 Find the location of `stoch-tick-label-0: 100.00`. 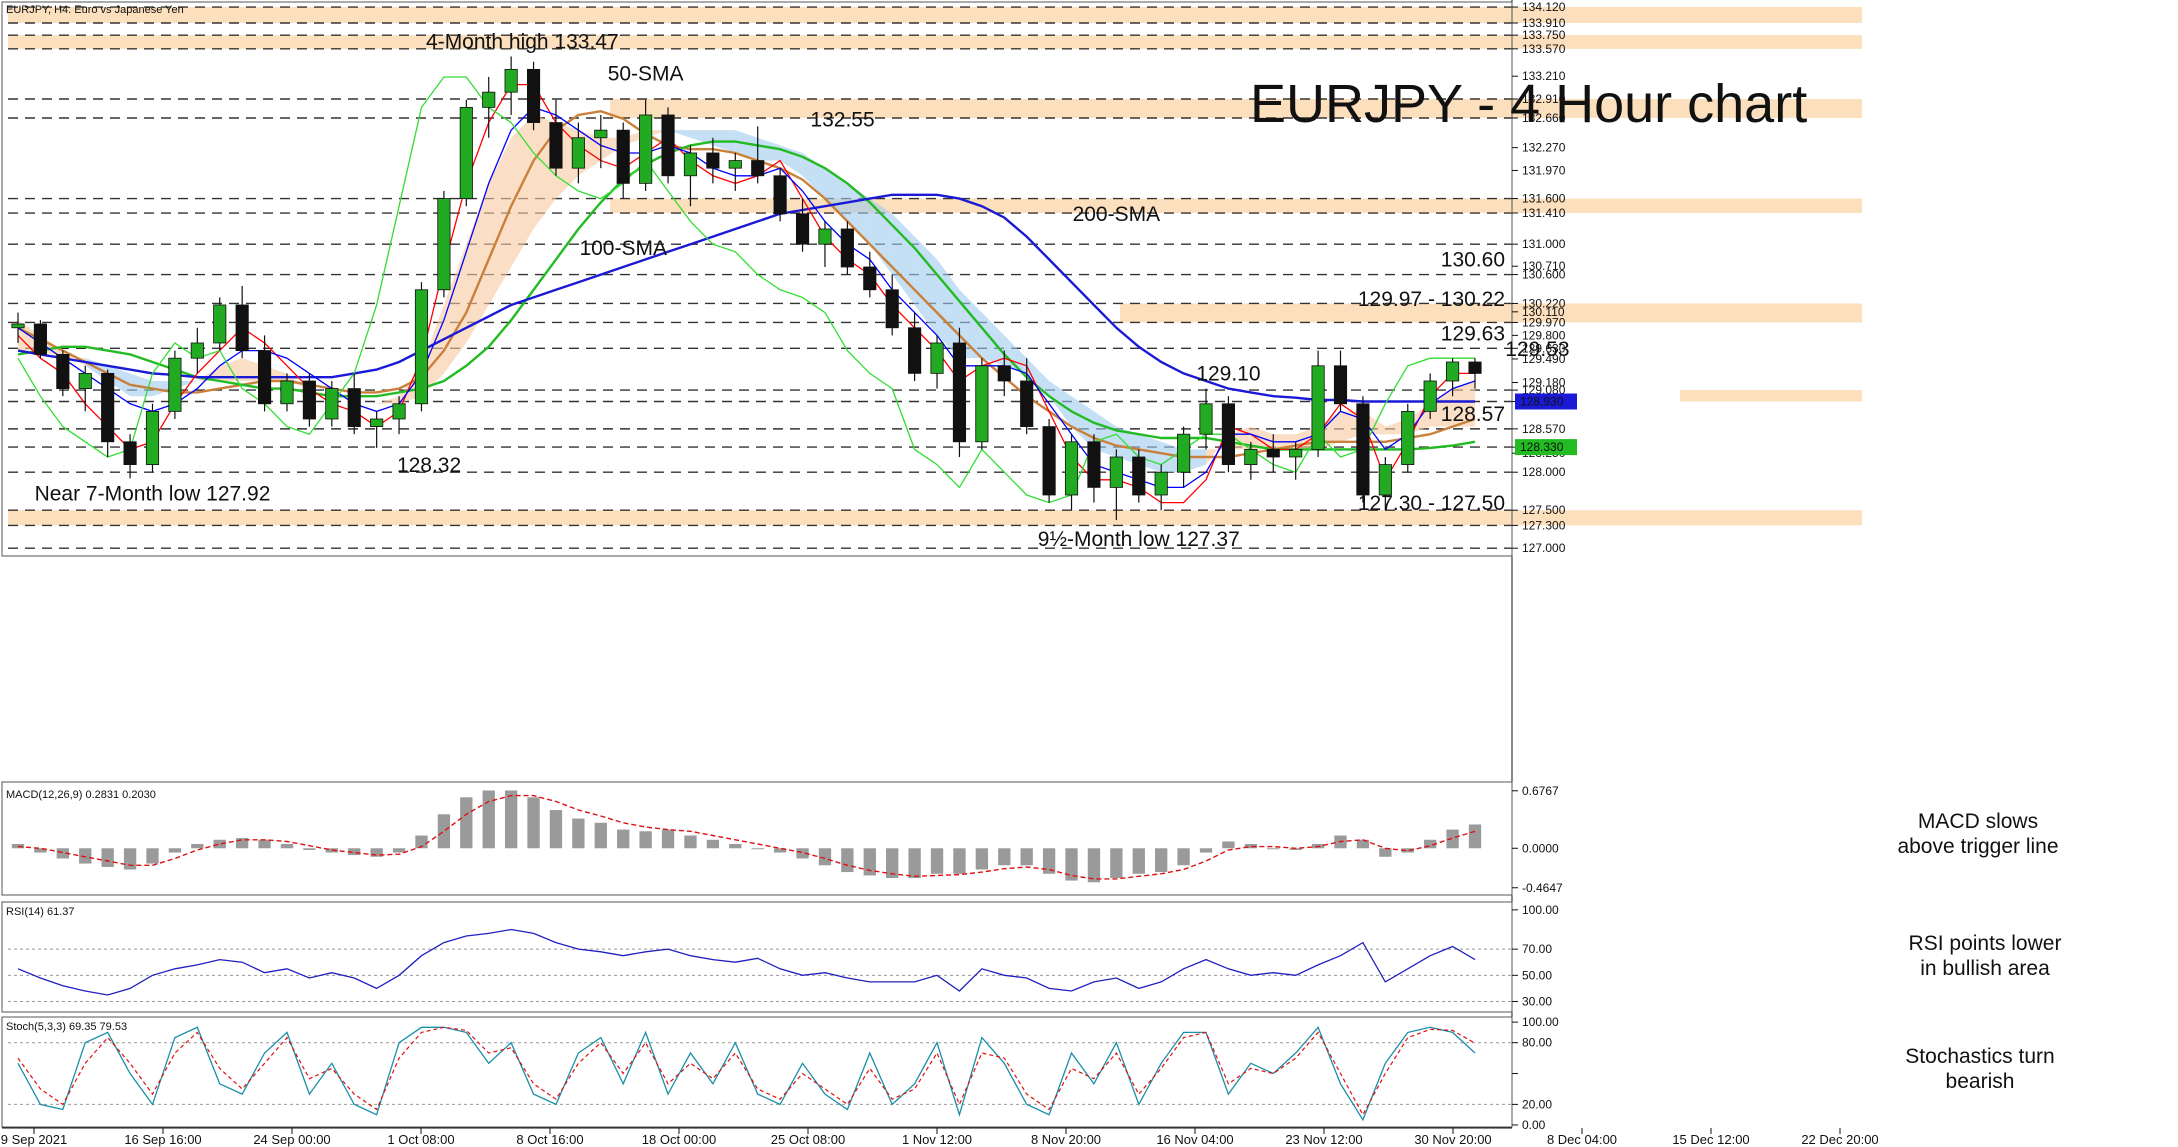

stoch-tick-label-0: 100.00 is located at coordinates (1540, 1022).